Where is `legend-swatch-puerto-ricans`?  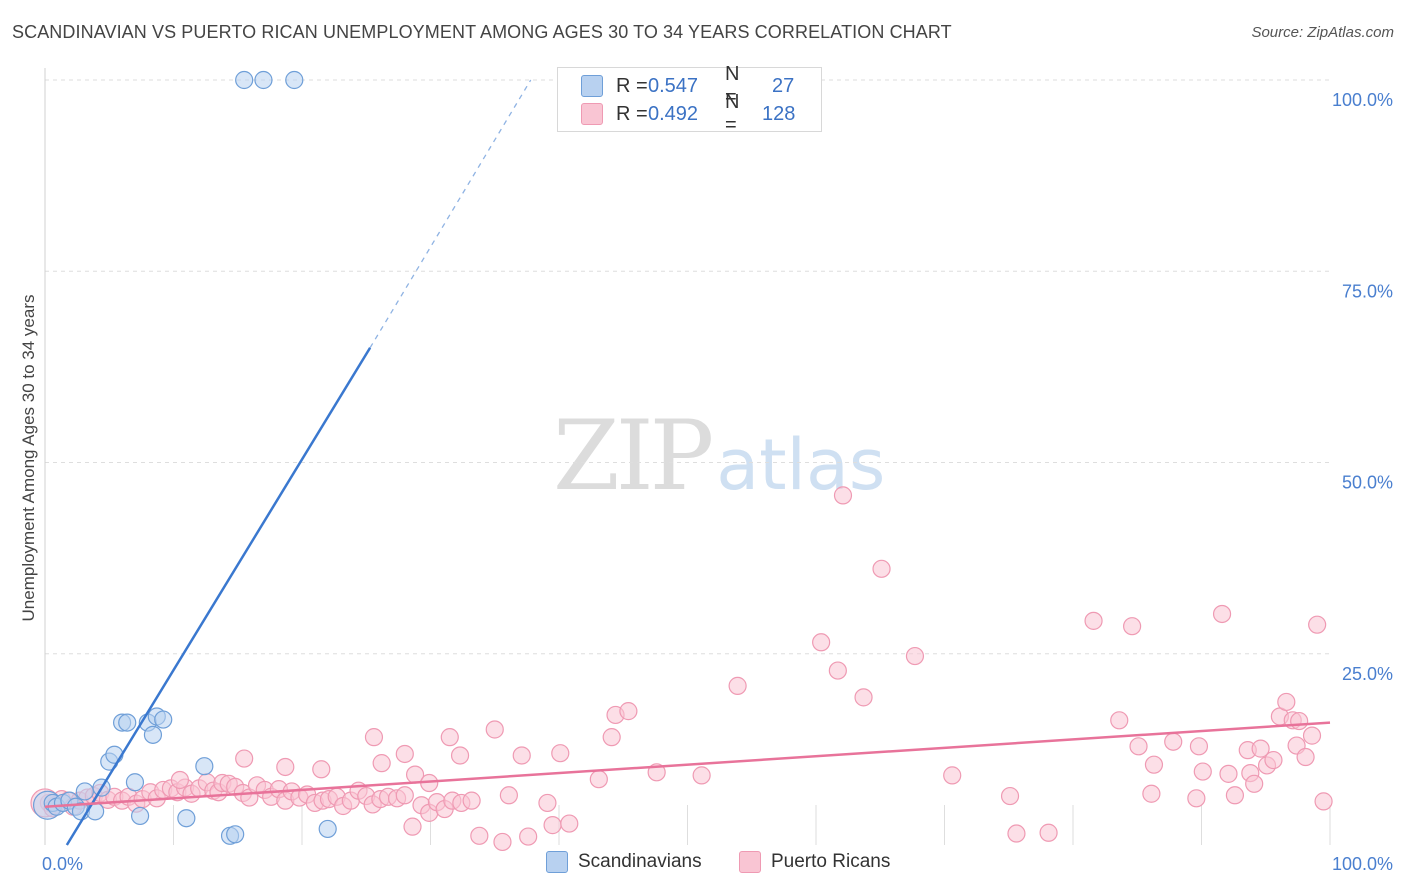
legend-swatch-puerto-ricans is located at coordinates (592, 114).